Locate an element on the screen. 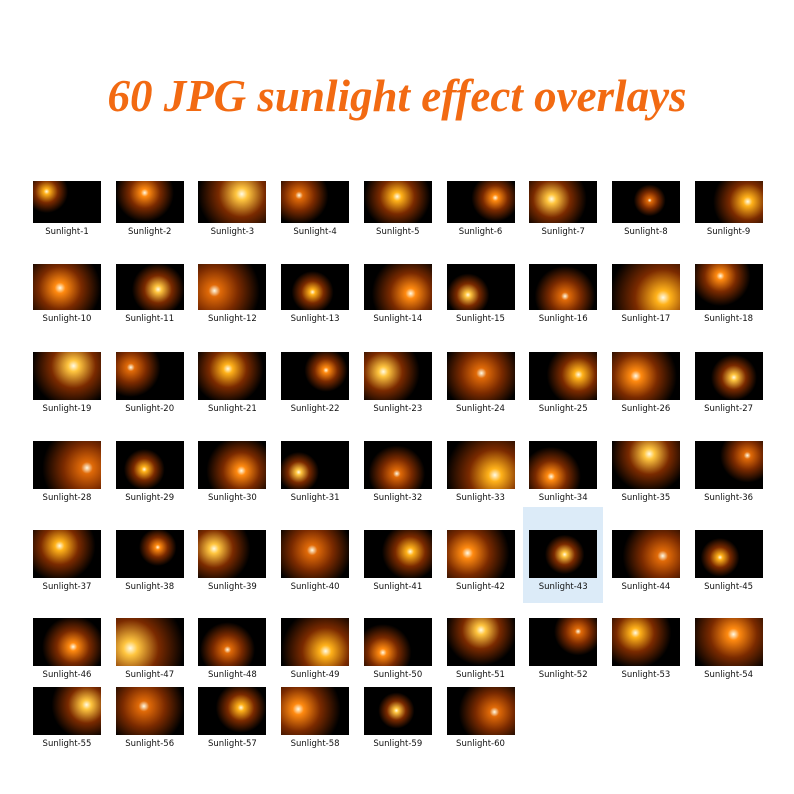  file-item: Sunlight-11 is located at coordinates (150, 296).